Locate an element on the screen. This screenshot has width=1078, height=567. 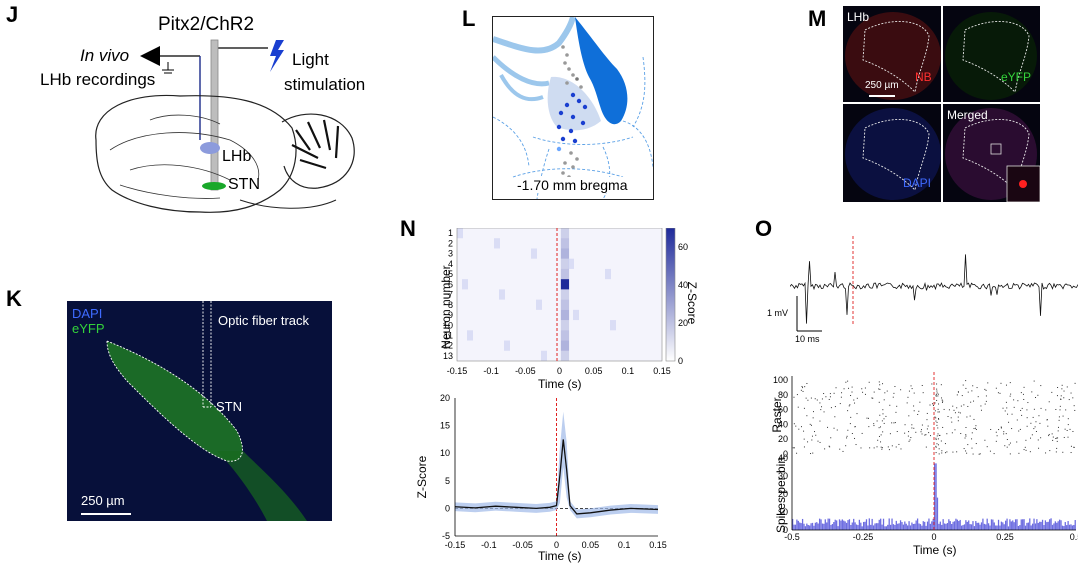
atlas-section: -1.70 mm bregma is located at coordinates (573, 108).